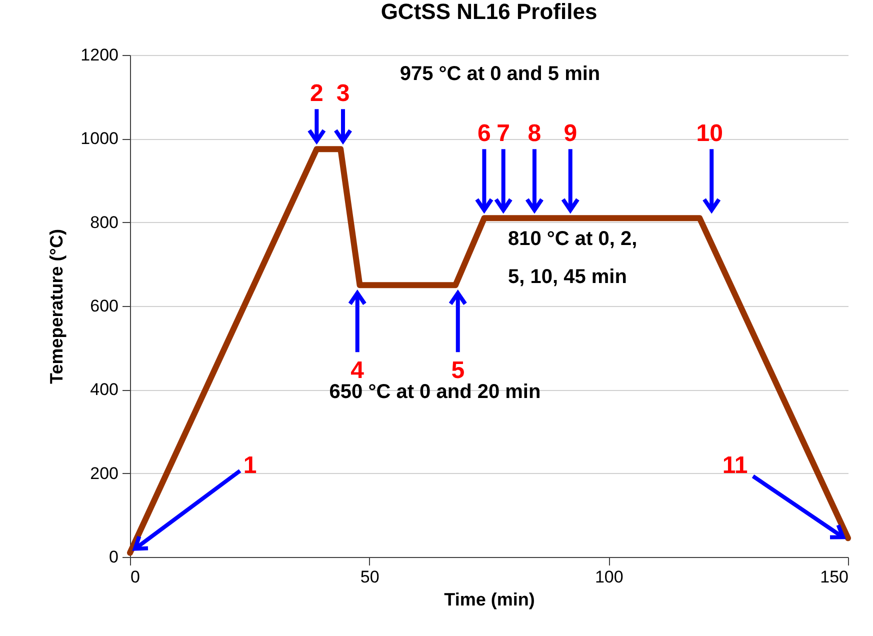 This screenshot has width=873, height=636. What do you see at coordinates (535, 134) in the screenshot?
I see `annotation: 8` at bounding box center [535, 134].